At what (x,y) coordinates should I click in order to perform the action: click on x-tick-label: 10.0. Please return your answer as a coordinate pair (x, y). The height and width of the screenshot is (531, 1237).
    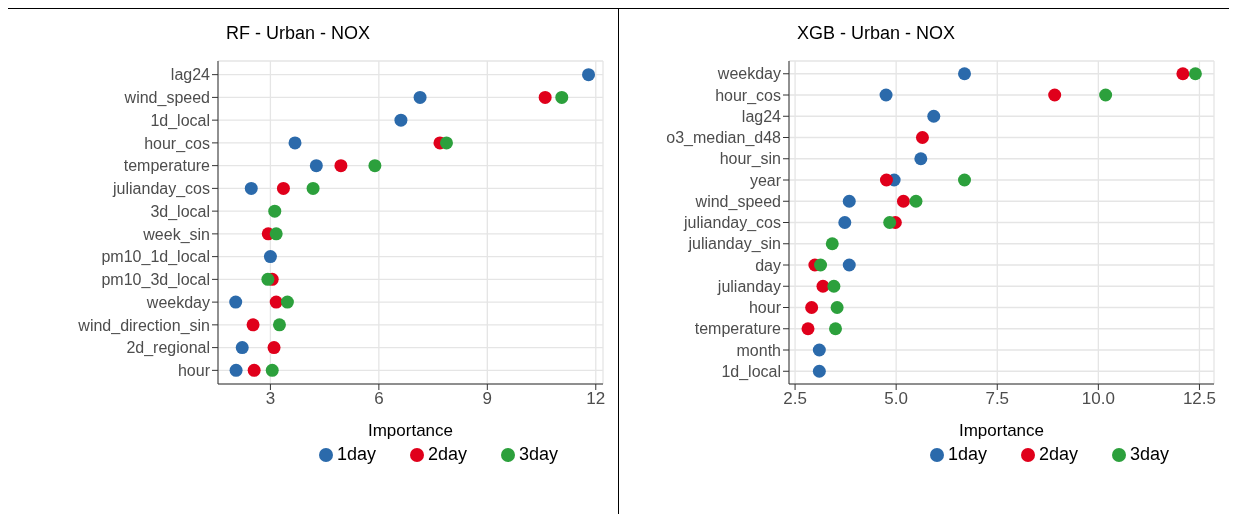
    Looking at the image, I should click on (1098, 399).